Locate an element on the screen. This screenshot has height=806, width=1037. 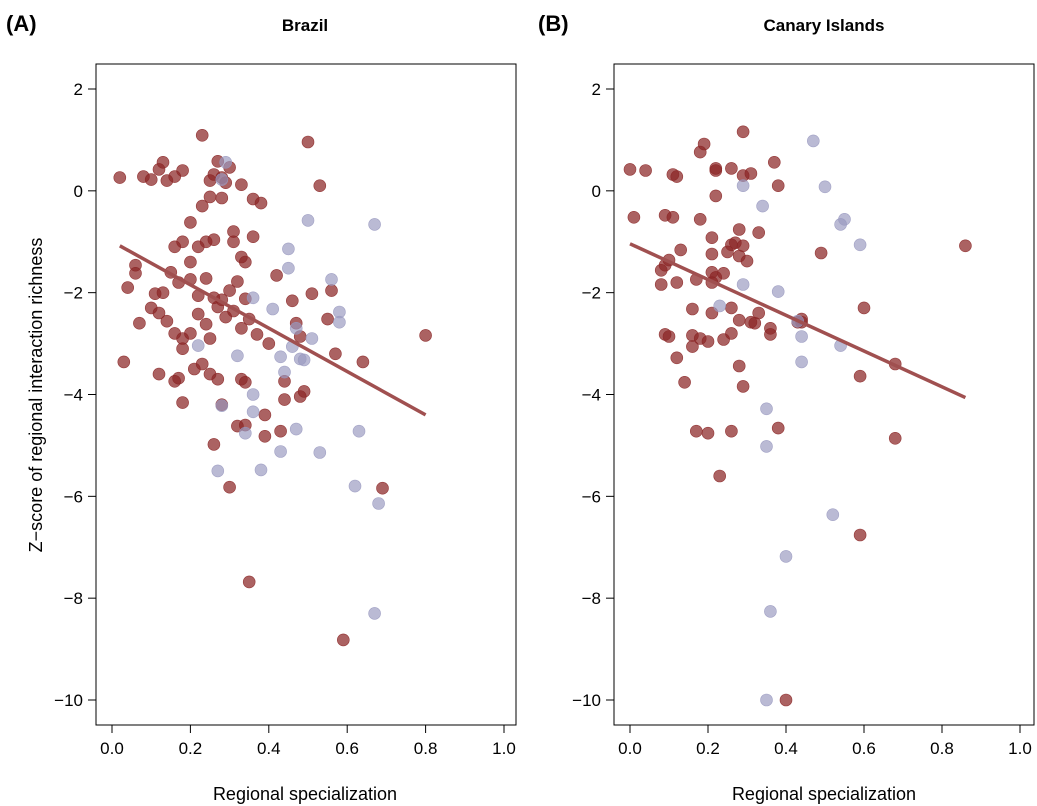
y-tick-label: 0 is located at coordinates (596, 191).